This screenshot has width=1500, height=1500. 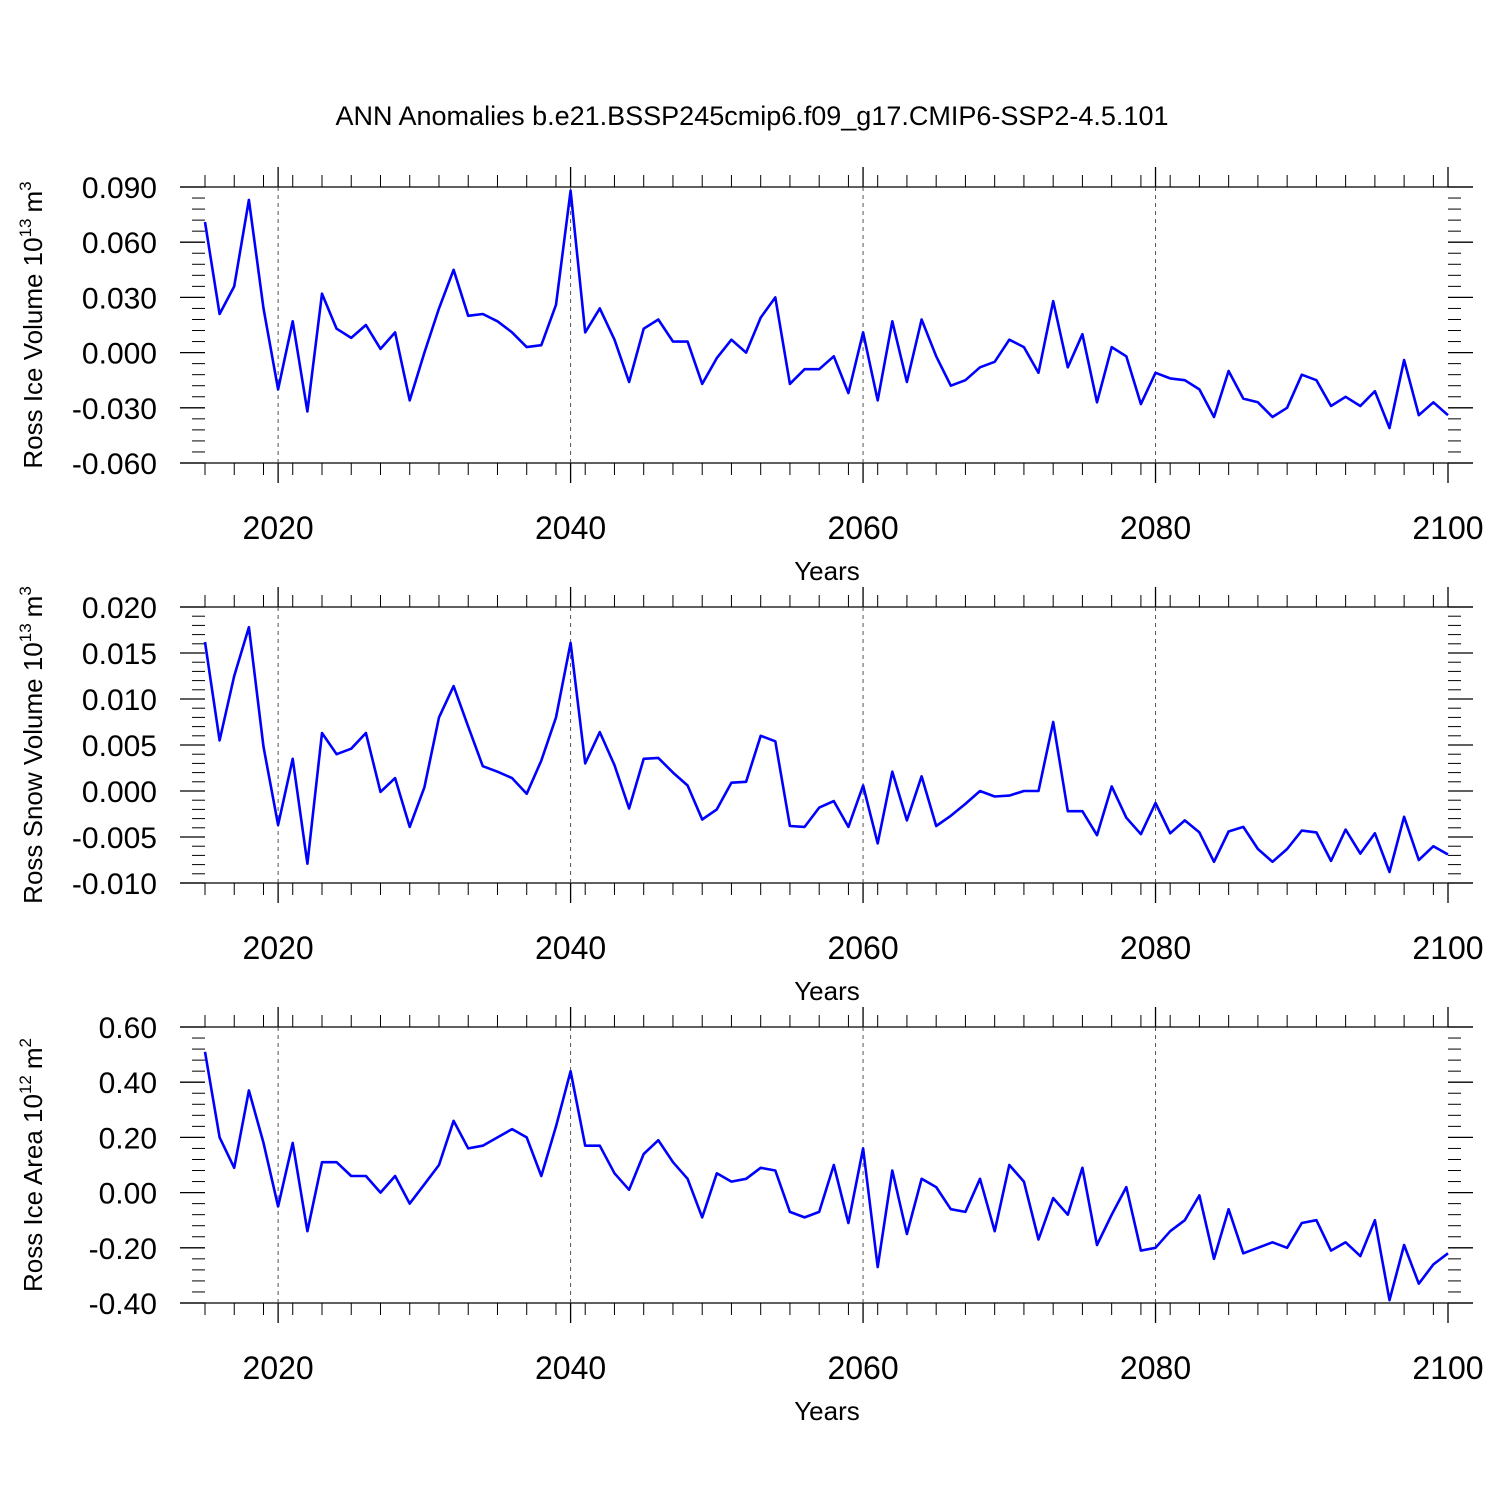 What do you see at coordinates (119, 746) in the screenshot?
I see `y-tick-label: 0.005` at bounding box center [119, 746].